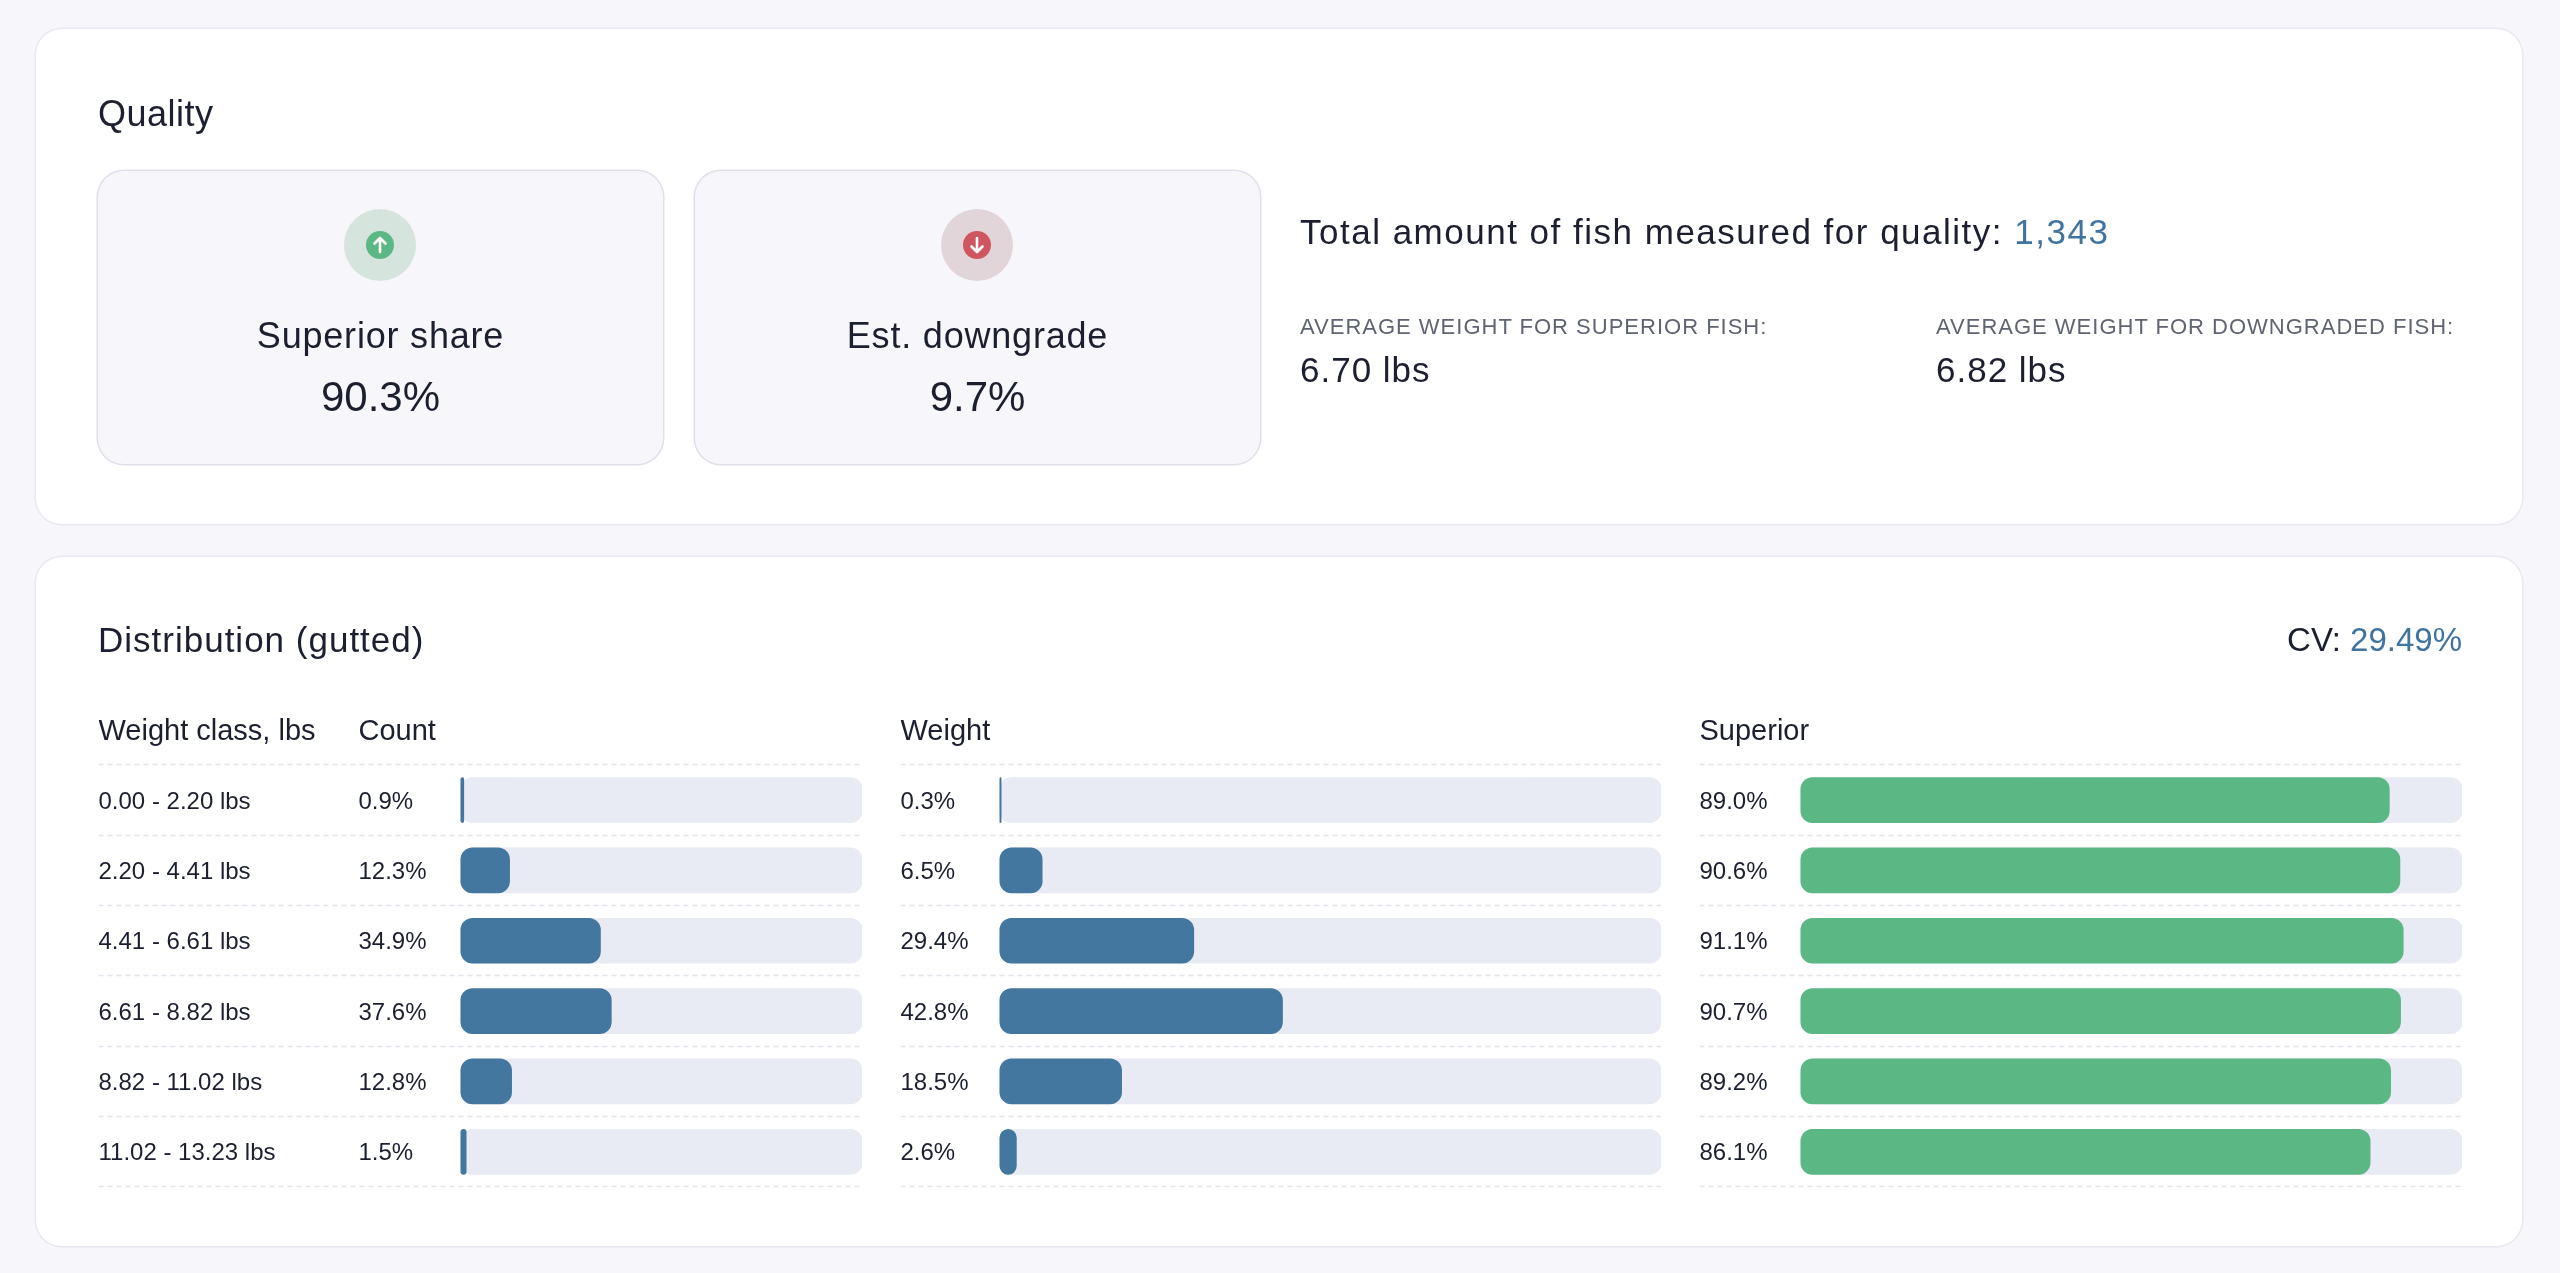 The image size is (2560, 1273). What do you see at coordinates (1534, 327) in the screenshot?
I see `text: AVERAGE WEIGHT FOR SUPERIOR FISH:` at bounding box center [1534, 327].